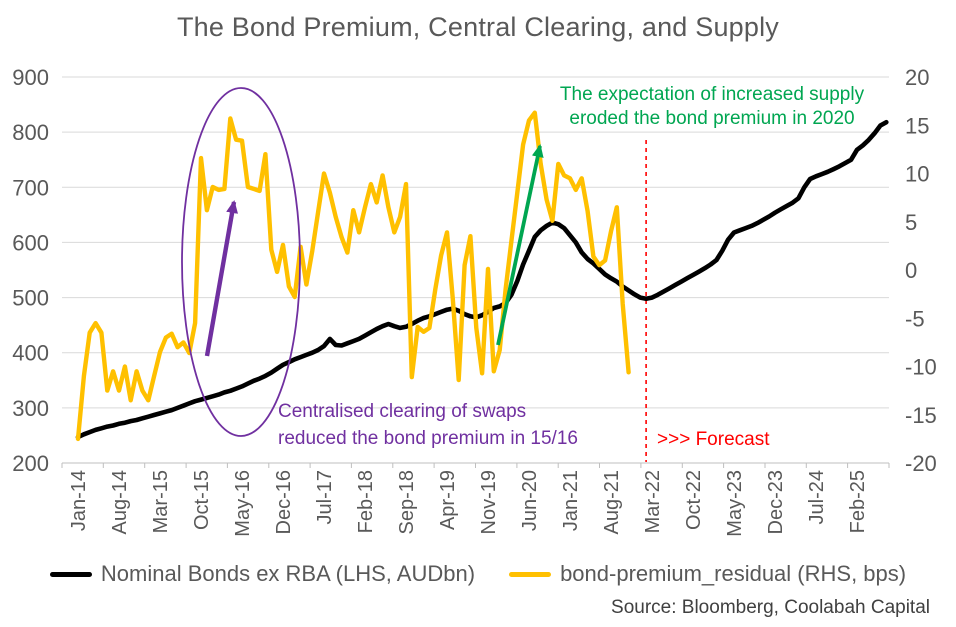 This screenshot has width=956, height=627. I want to click on legend-label-nominal-bonds: Nominal Bonds ex RBA (LHS, AUDbn), so click(288, 573).